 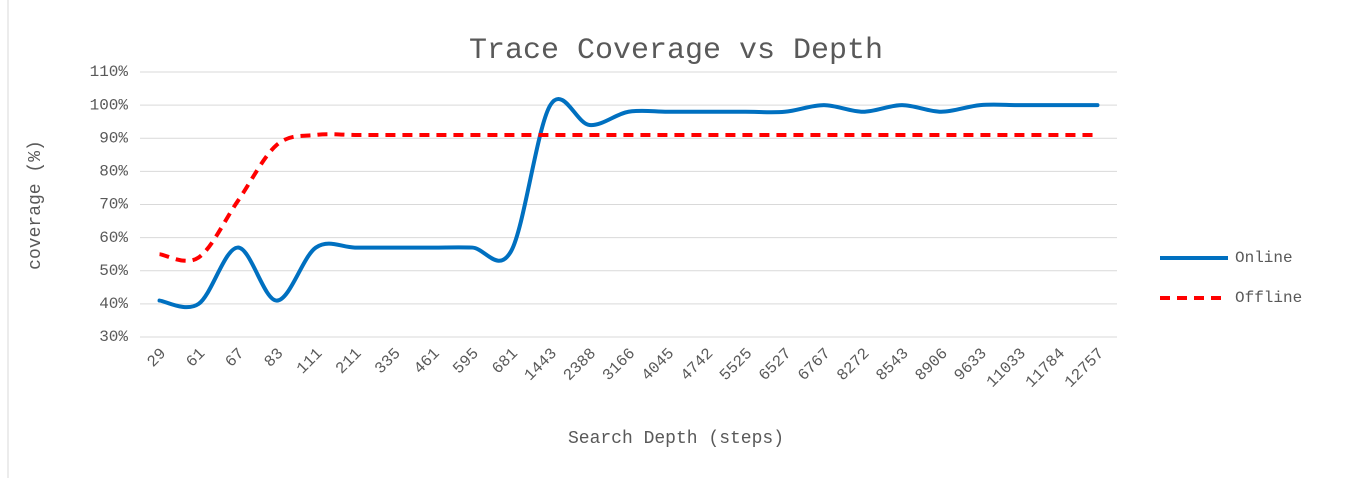 What do you see at coordinates (348, 361) in the screenshot?
I see `x-tick-label: 211` at bounding box center [348, 361].